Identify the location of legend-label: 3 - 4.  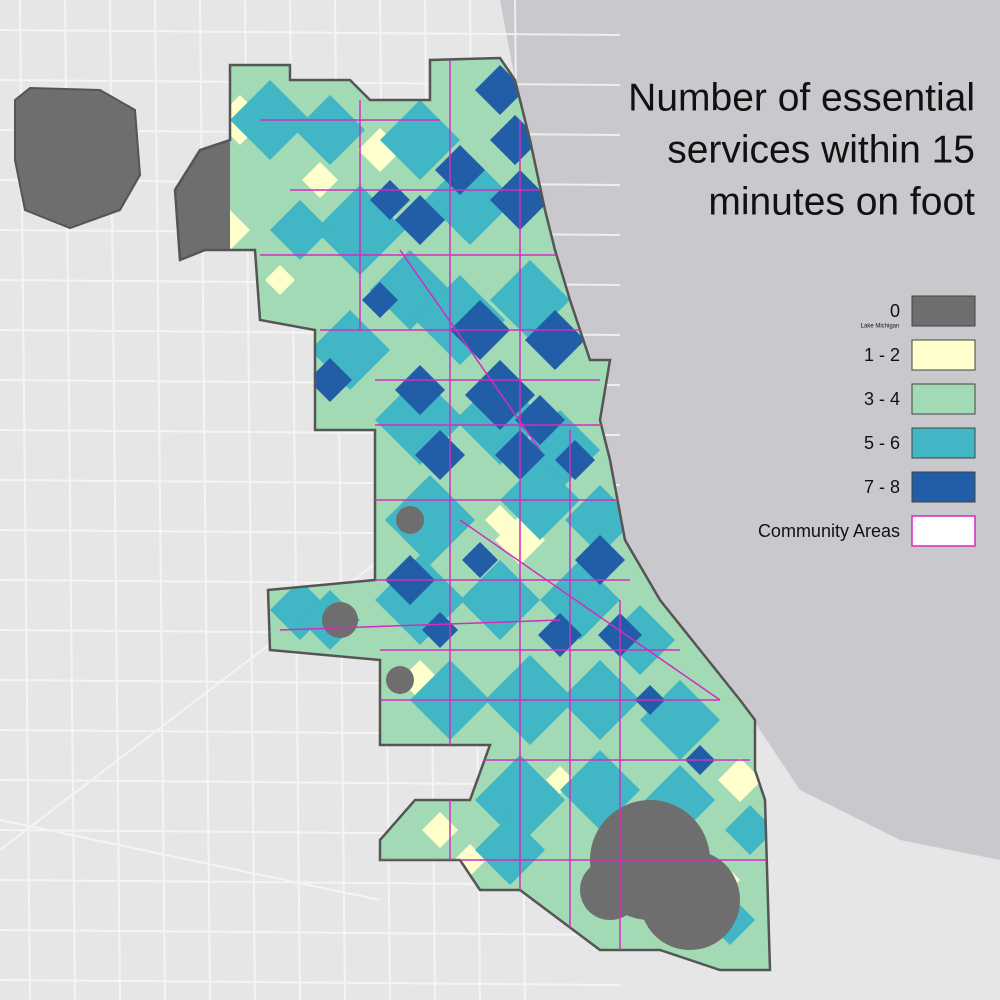
(882, 399).